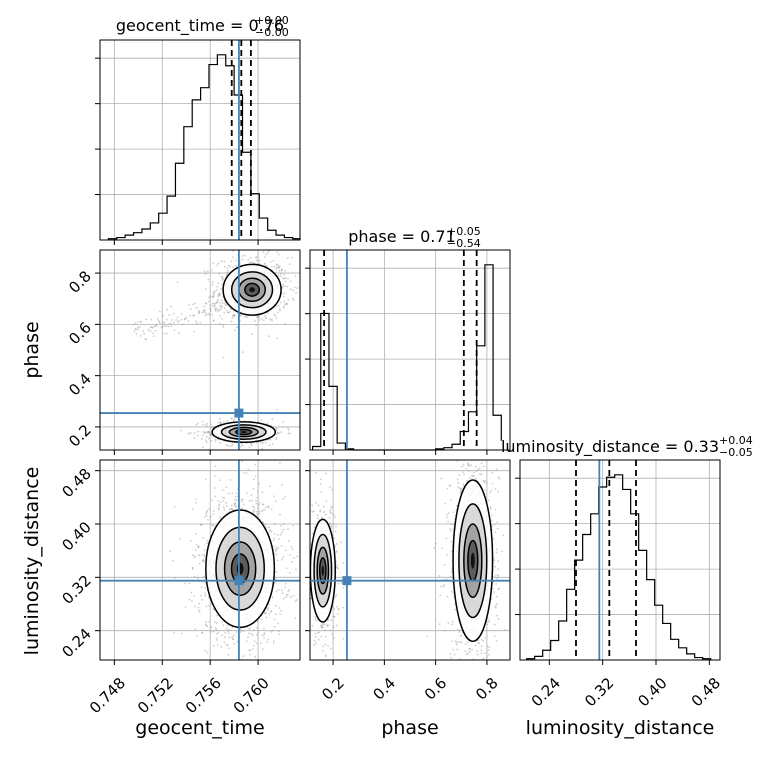 The height and width of the screenshot is (760, 760). Describe the element at coordinates (409, 728) in the screenshot. I see `xlabel-phase: phase` at that location.